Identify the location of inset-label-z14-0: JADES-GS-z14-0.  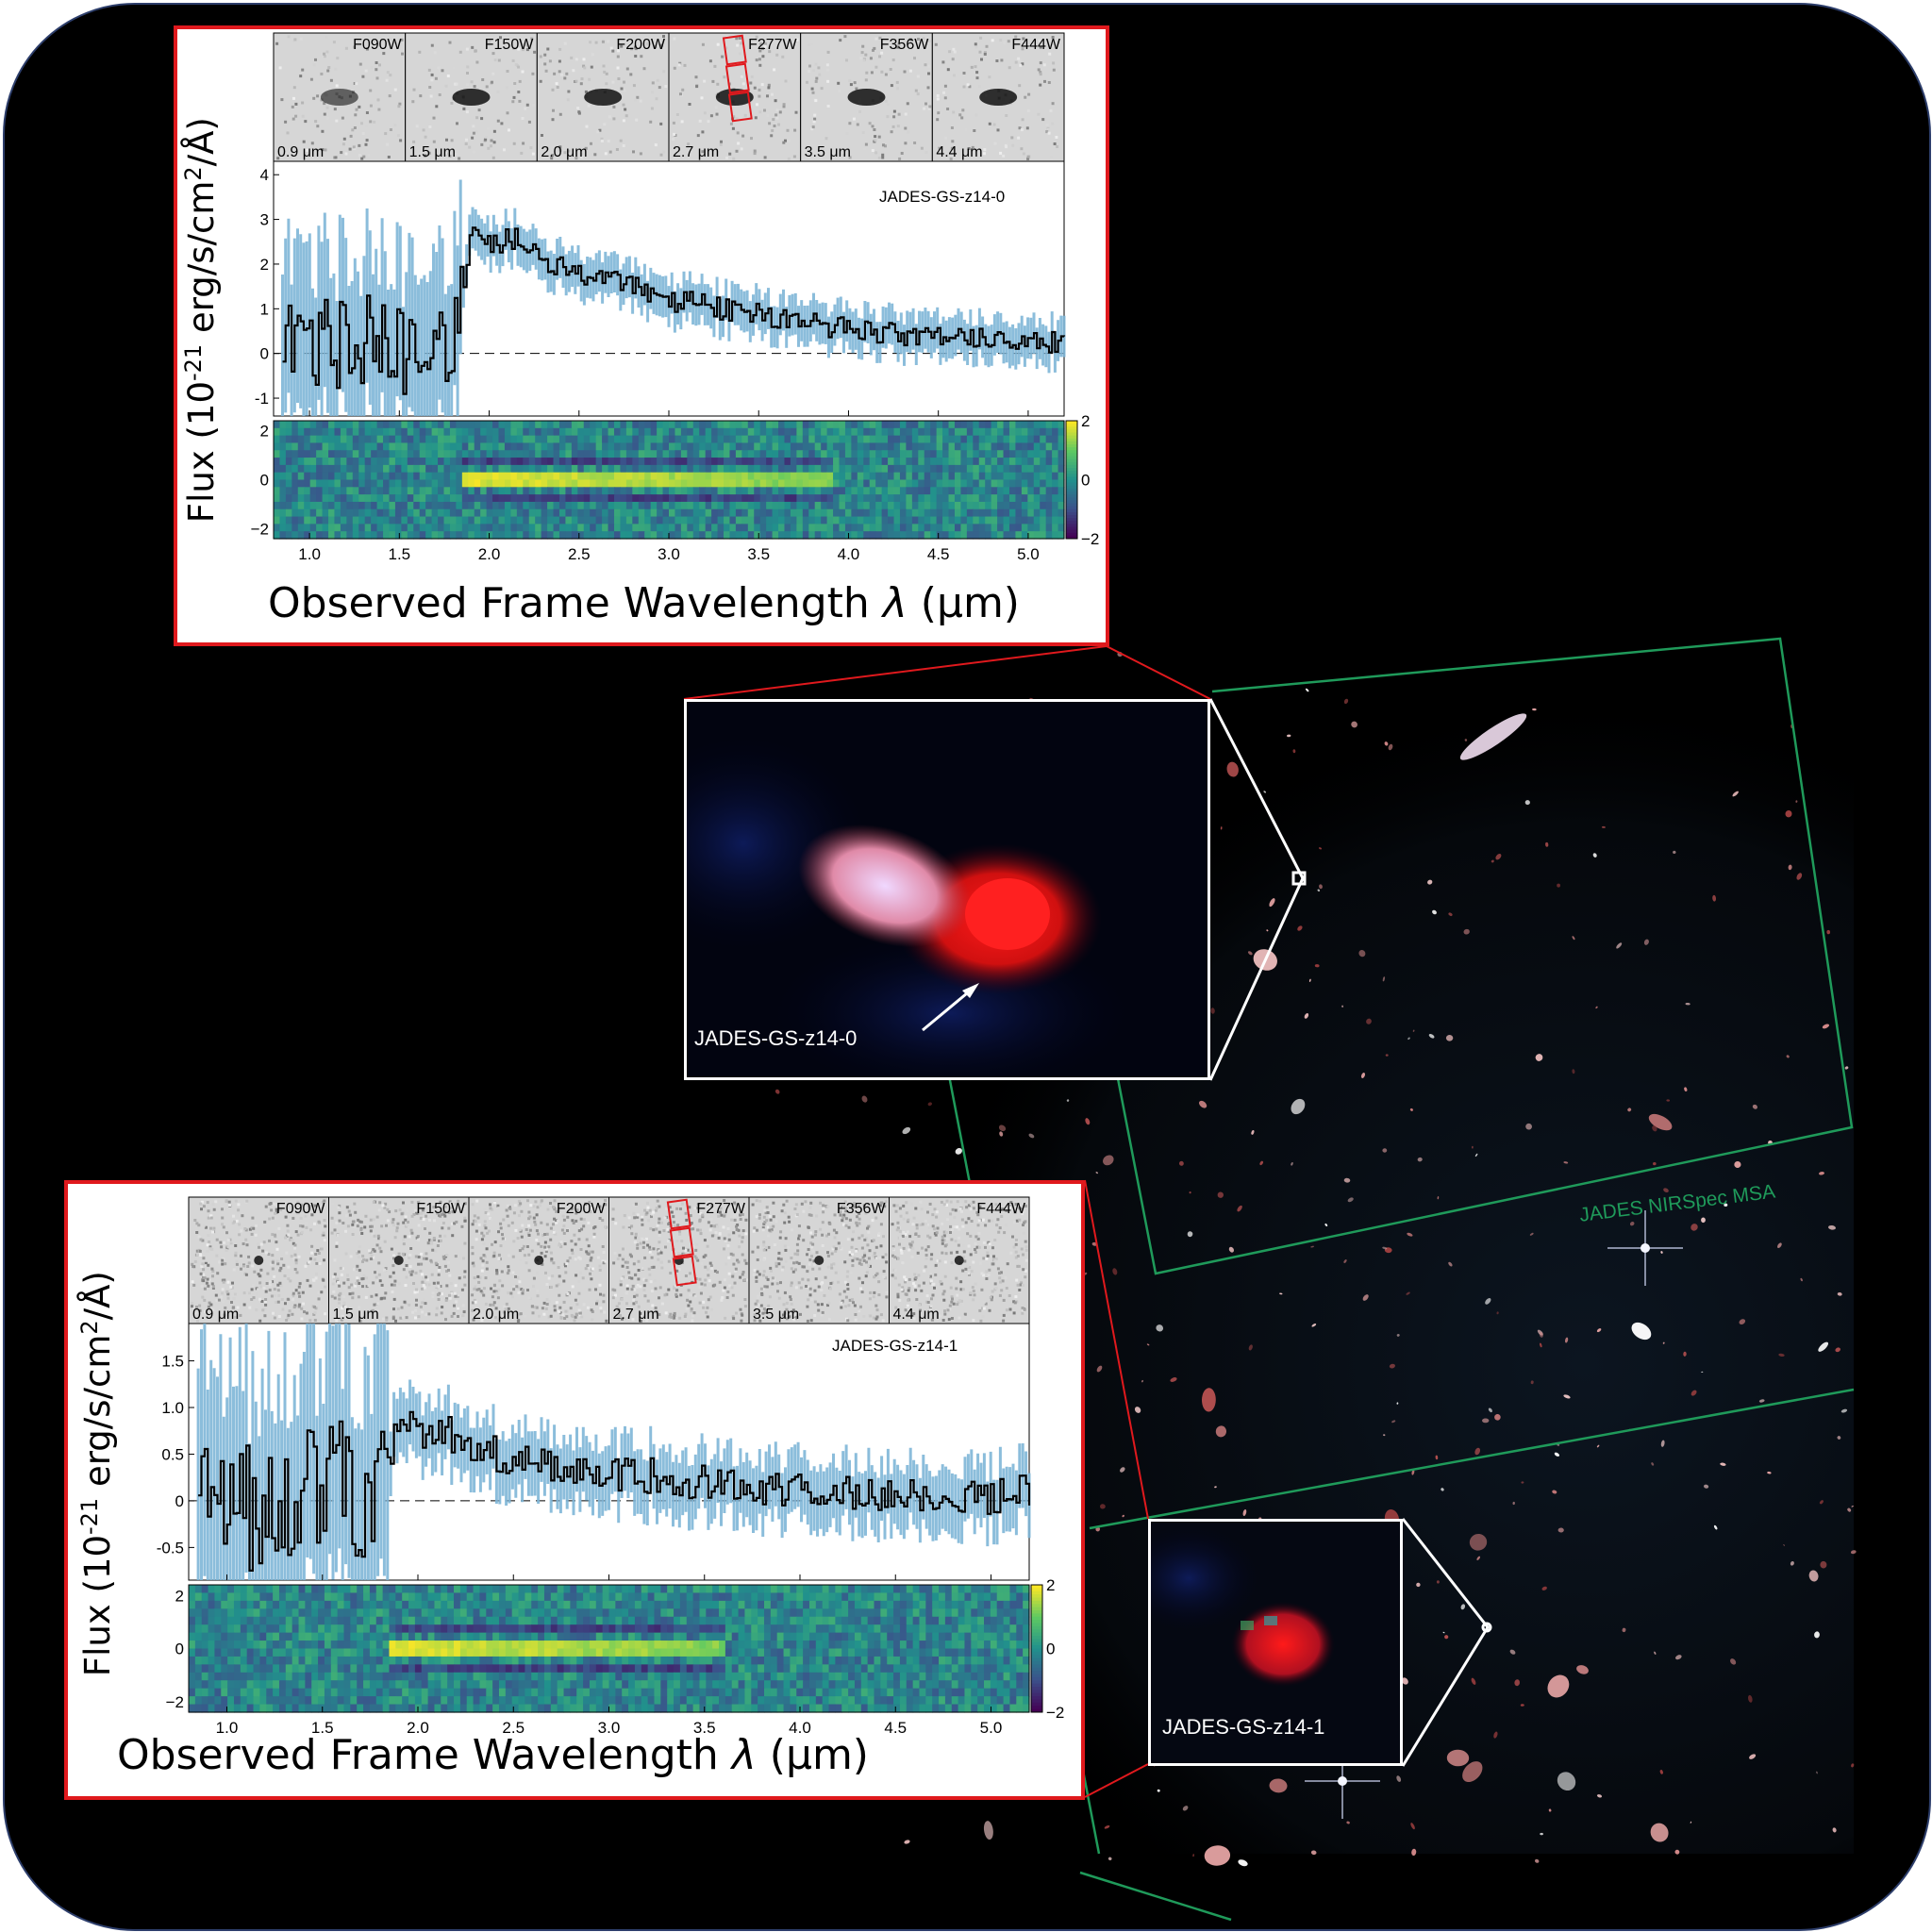
(776, 1038).